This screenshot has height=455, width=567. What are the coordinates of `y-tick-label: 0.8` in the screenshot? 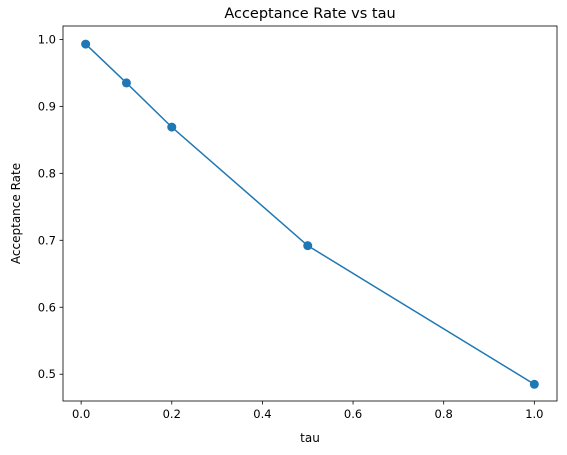 It's located at (47, 173).